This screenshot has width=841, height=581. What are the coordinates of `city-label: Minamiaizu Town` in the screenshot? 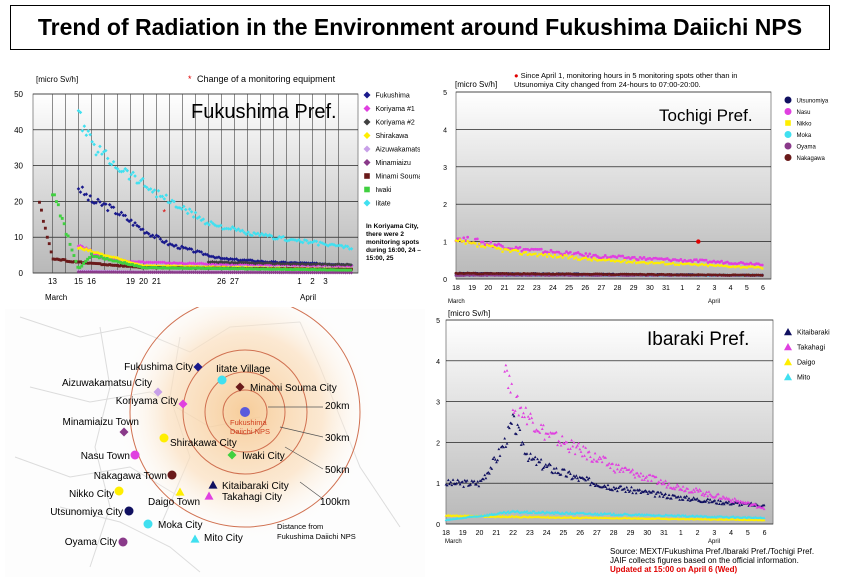 It's located at (100, 422).